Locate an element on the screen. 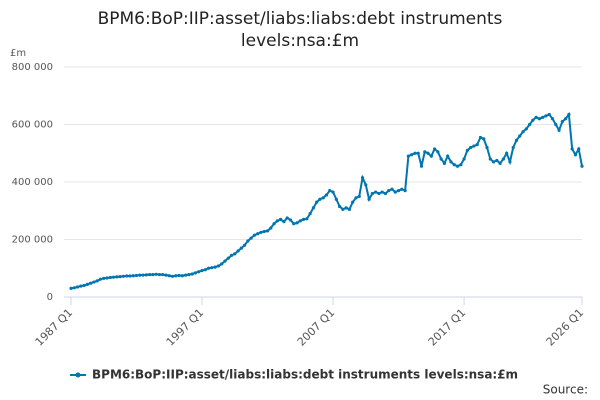 This screenshot has height=400, width=600. x-tick-label: 2026 Q1 is located at coordinates (565, 327).